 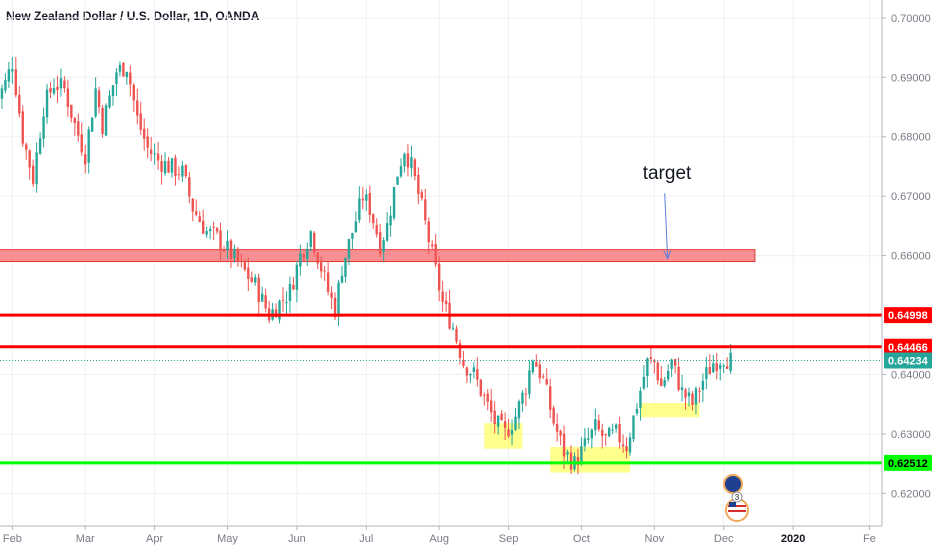 I want to click on time-axis-bg, so click(x=466, y=538).